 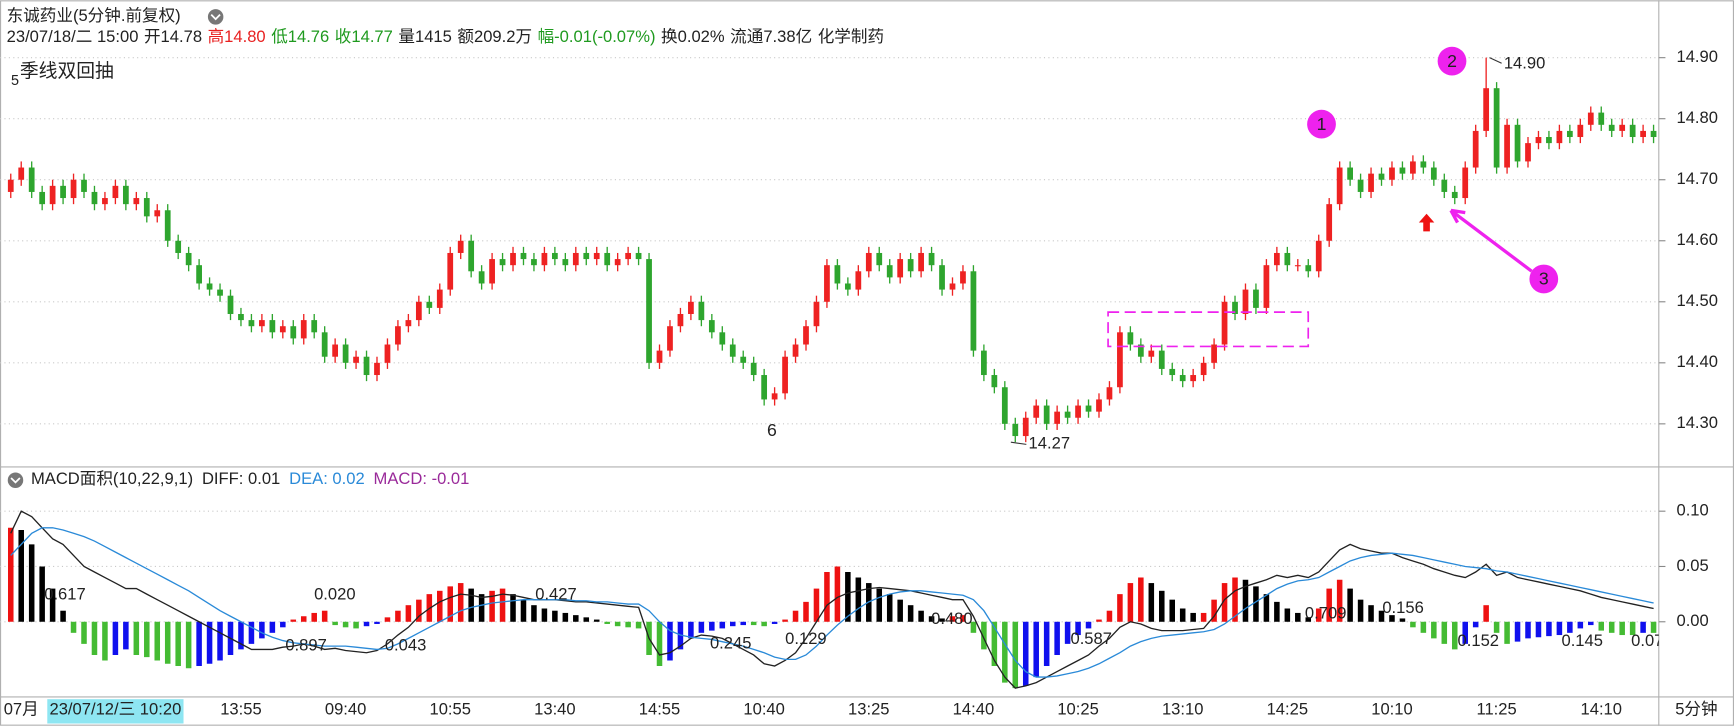 I want to click on x-tick-label: 14:40, so click(x=974, y=709).